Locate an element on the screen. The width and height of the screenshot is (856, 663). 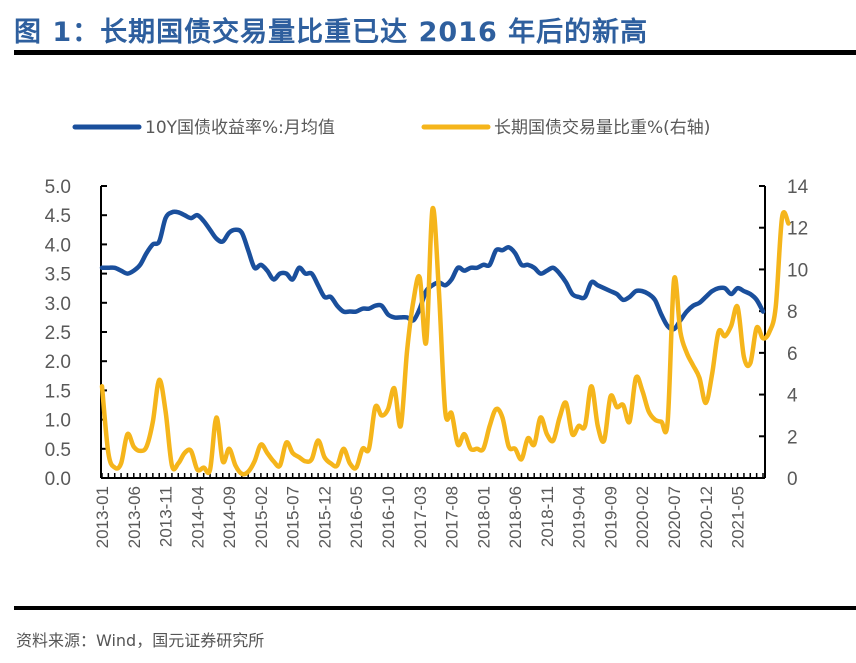
x-tick-label: 2016-10 is located at coordinates (388, 517).